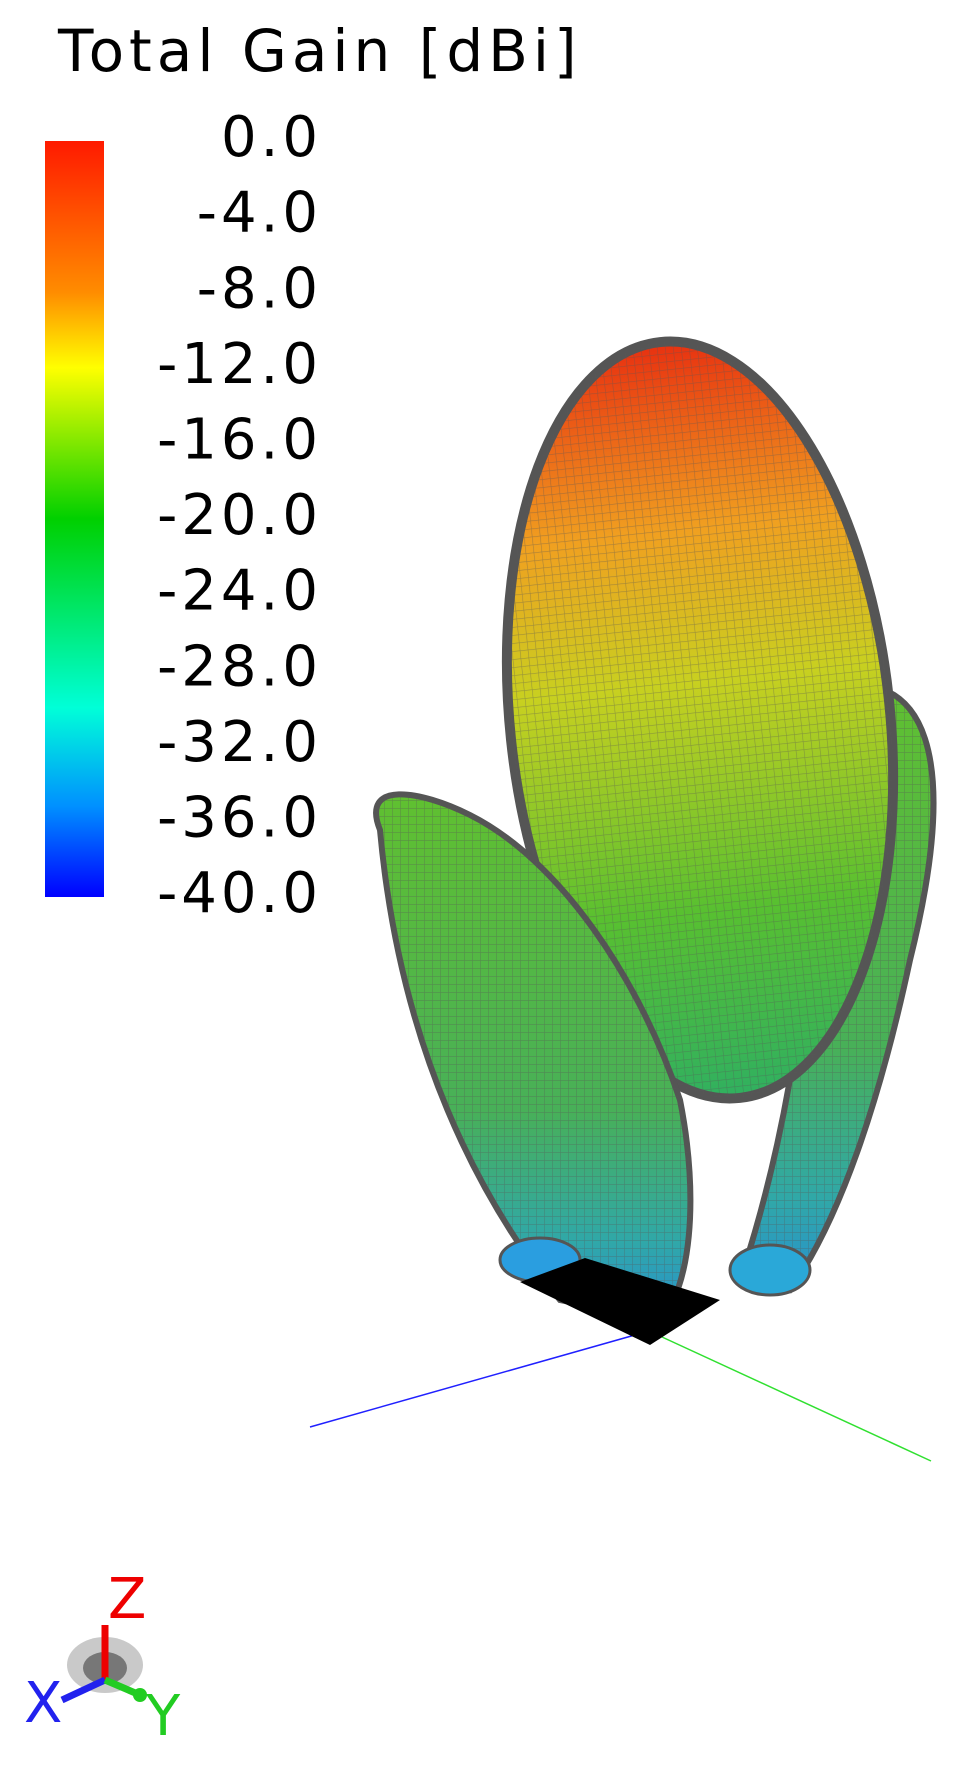 This screenshot has height=1775, width=970. Describe the element at coordinates (620, 1301) in the screenshot. I see `ground-plane` at that location.